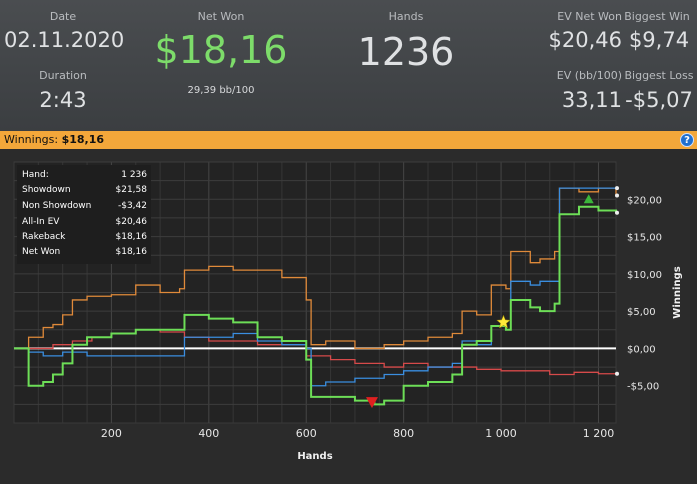  I want to click on info-row-non-showdown: Non Showdown -$3,42, so click(84, 208).